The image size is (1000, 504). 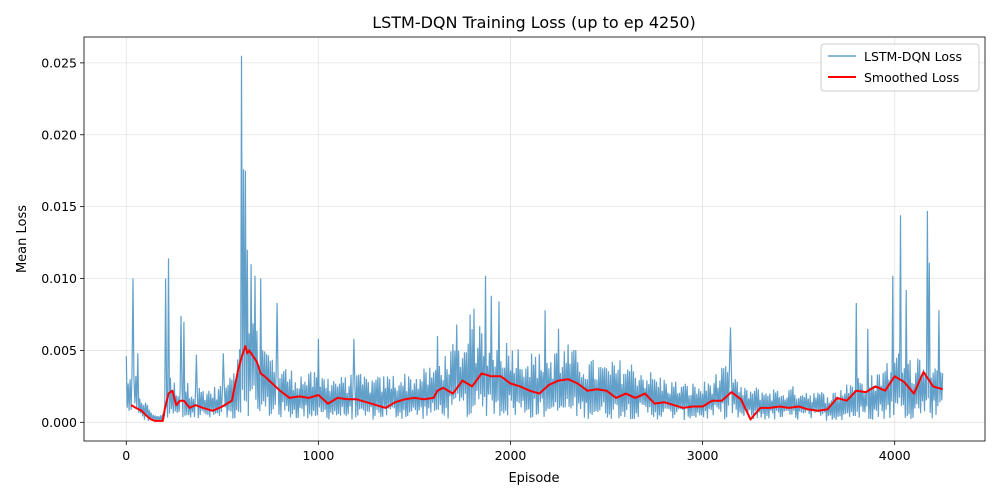 I want to click on legend-label-smoothed-loss: Smoothed Loss, so click(x=911, y=77).